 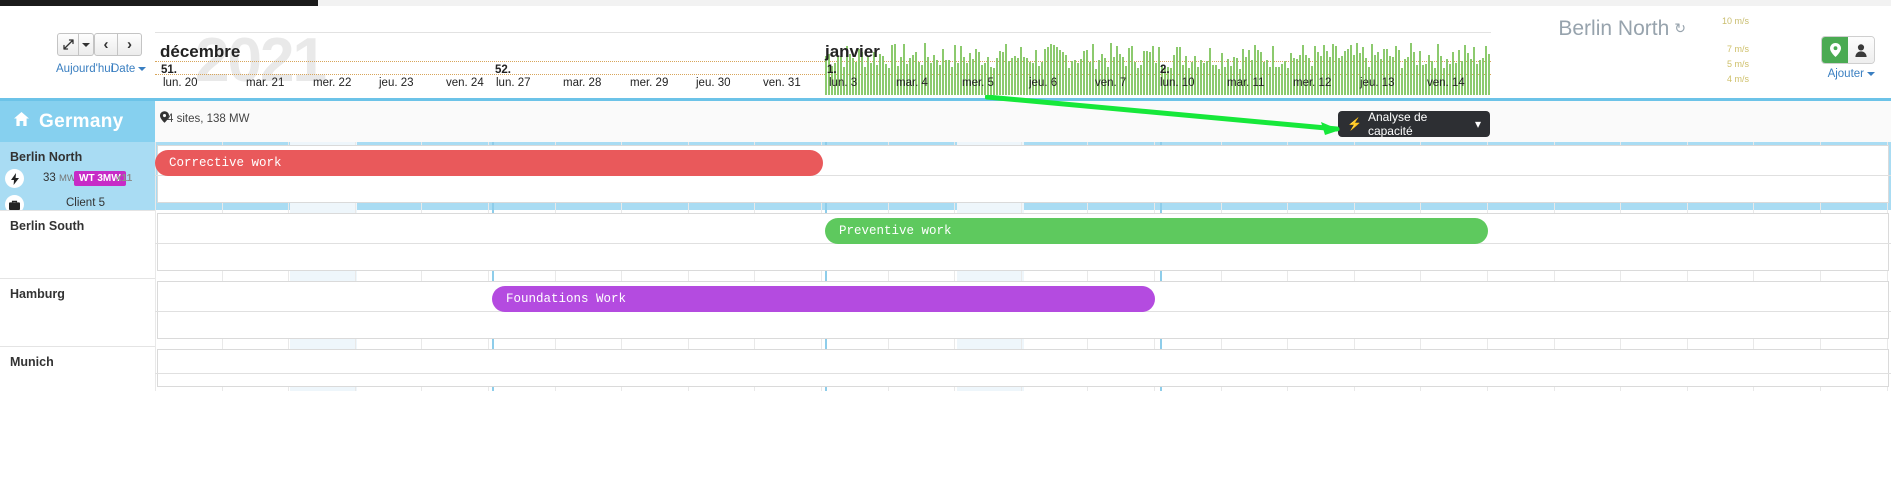 I want to click on sidebar-item-berlin-south: Berlin South, so click(x=77, y=244).